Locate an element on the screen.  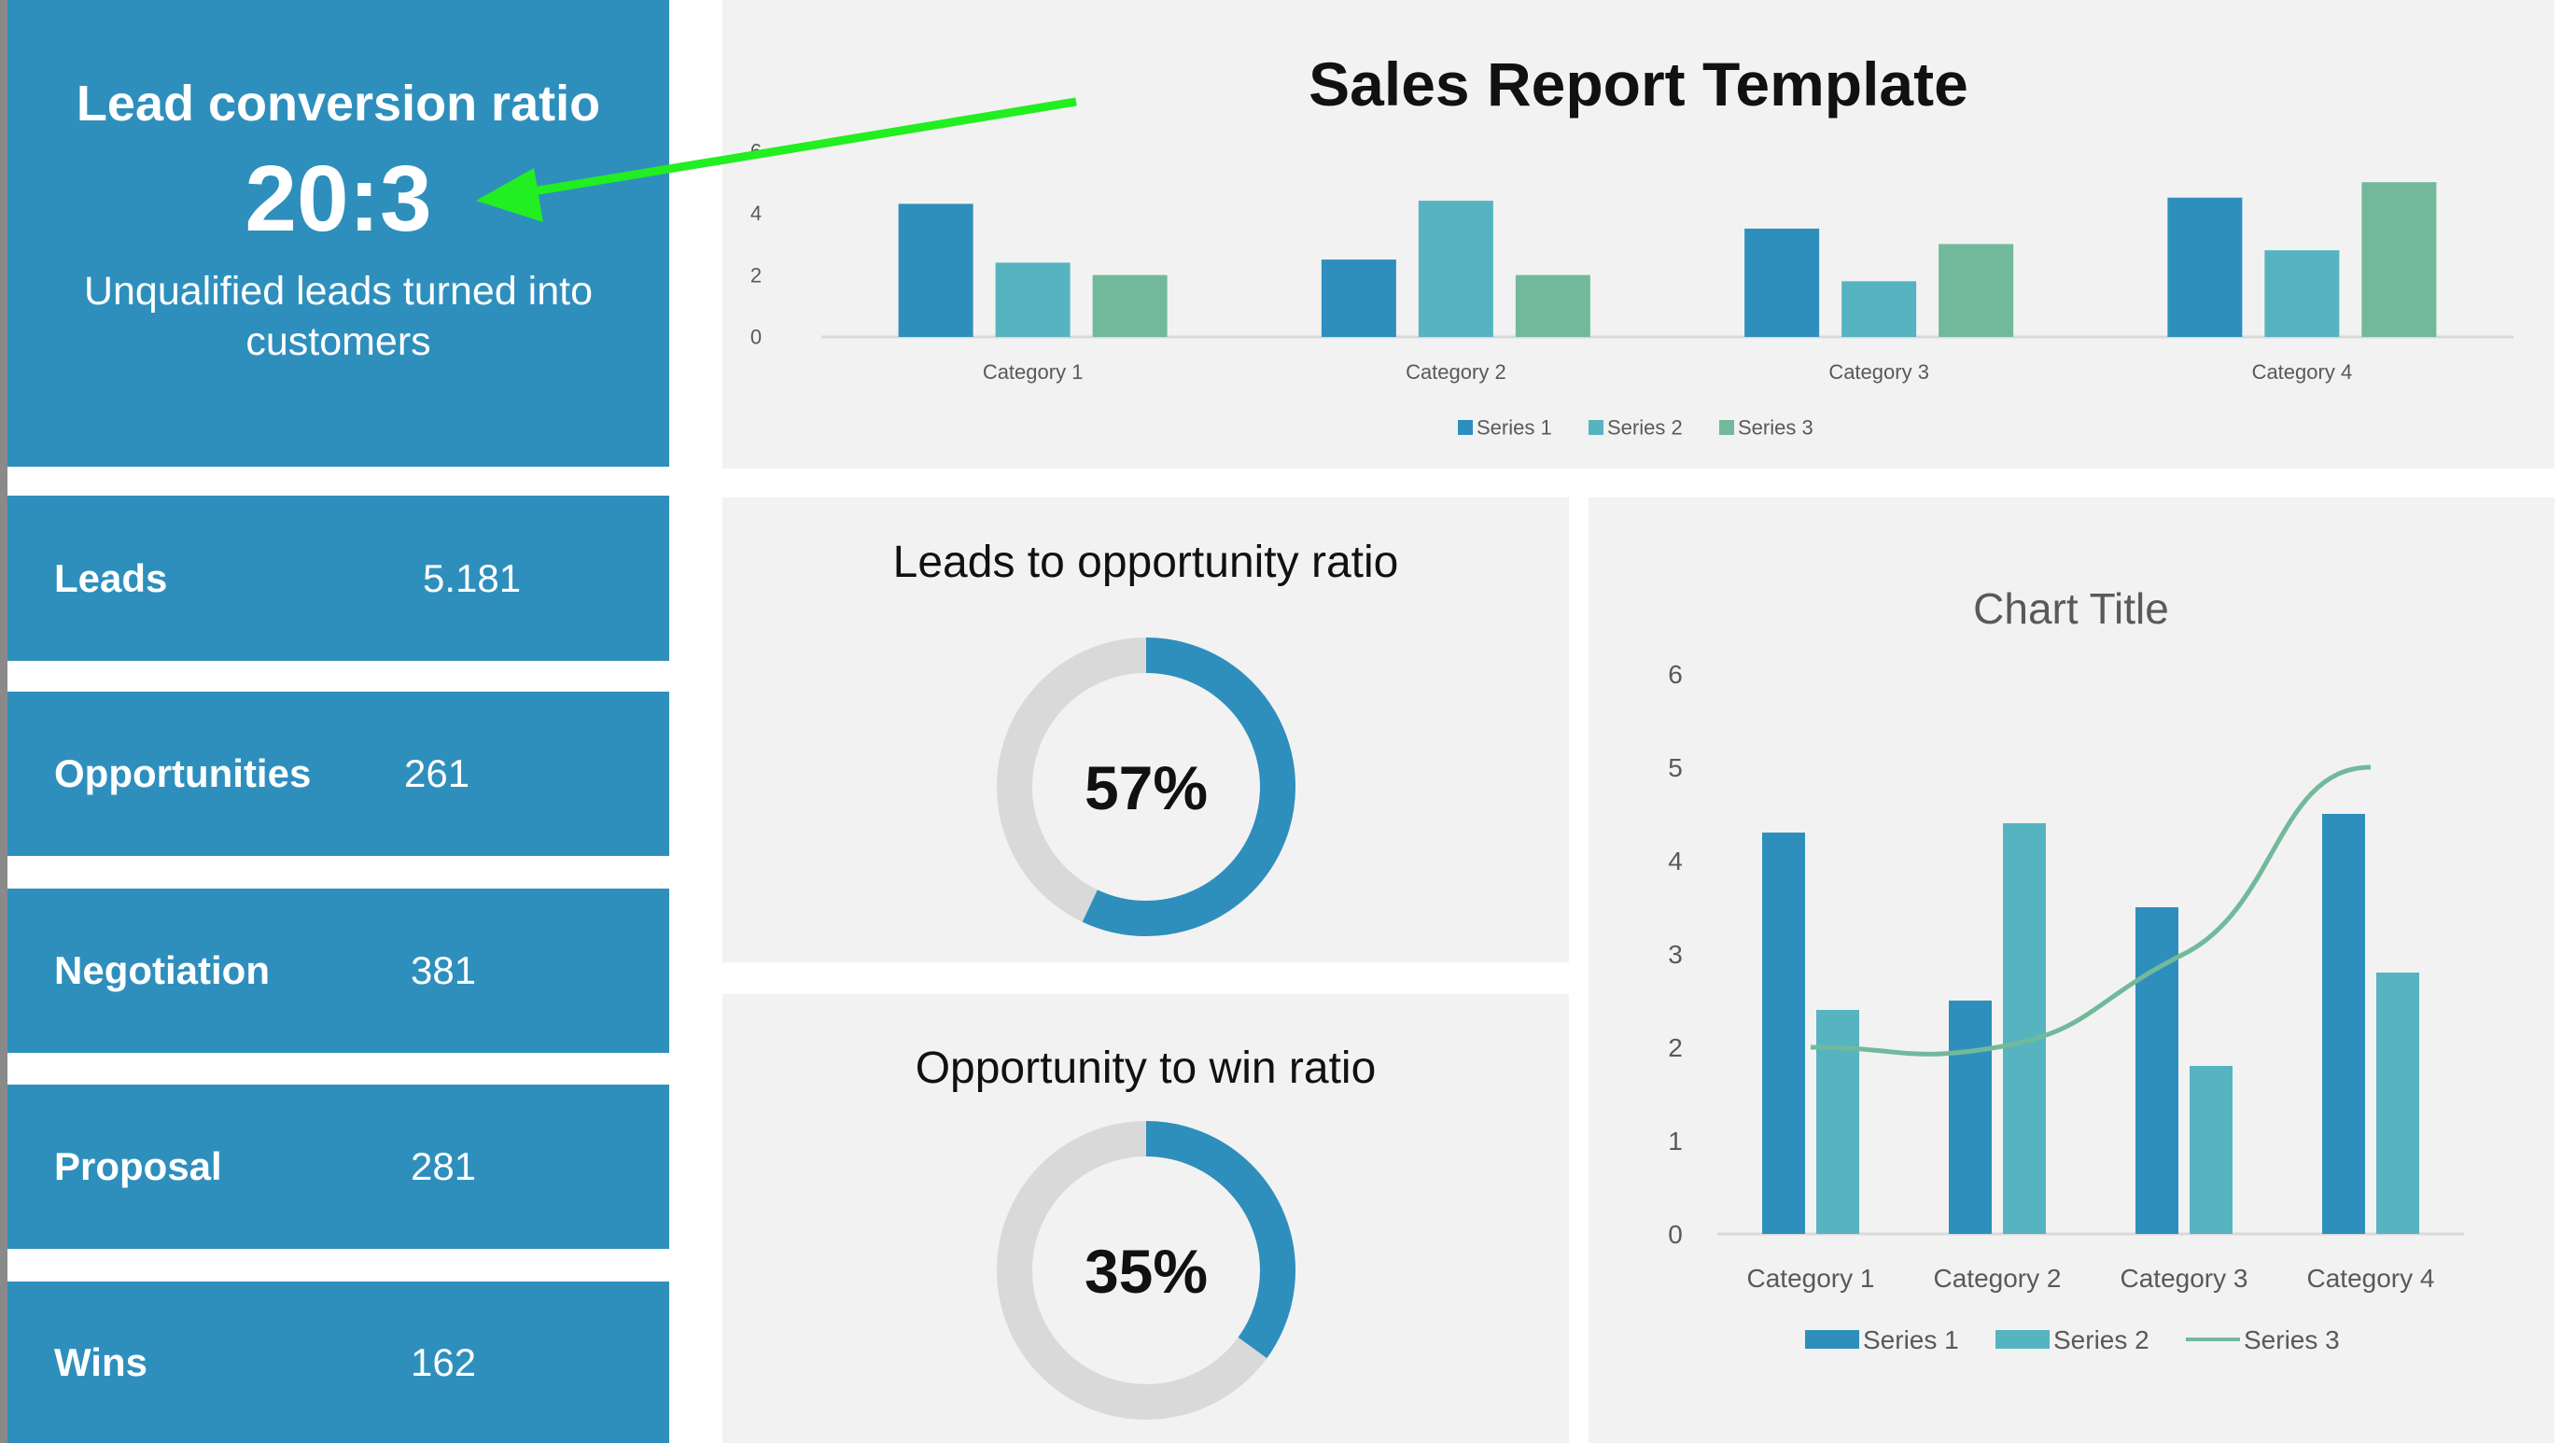
chart-title: Chart Title is located at coordinates (2071, 608).